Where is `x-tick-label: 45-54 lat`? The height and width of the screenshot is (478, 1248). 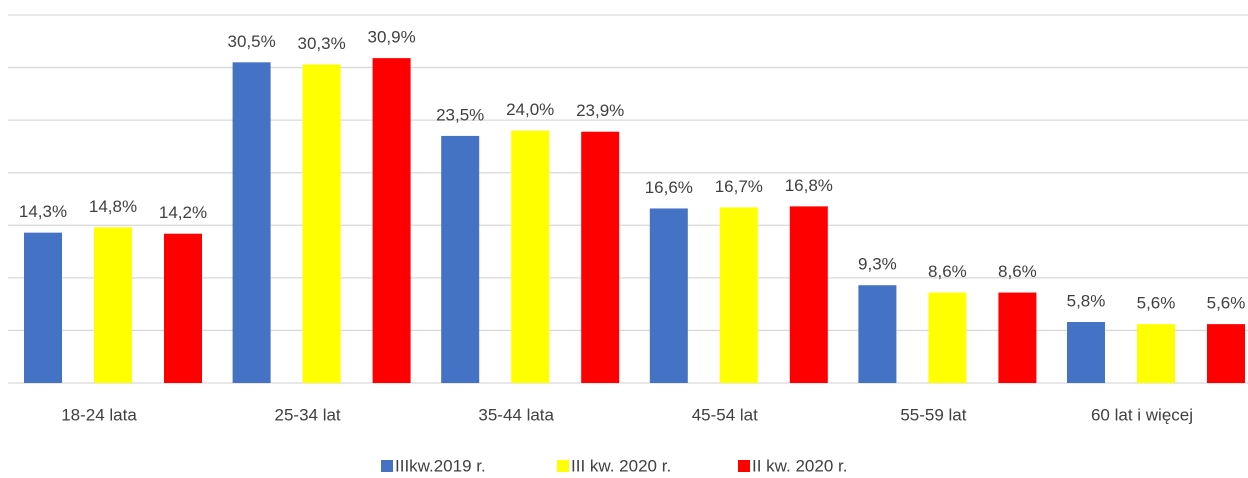
x-tick-label: 45-54 lat is located at coordinates (725, 414).